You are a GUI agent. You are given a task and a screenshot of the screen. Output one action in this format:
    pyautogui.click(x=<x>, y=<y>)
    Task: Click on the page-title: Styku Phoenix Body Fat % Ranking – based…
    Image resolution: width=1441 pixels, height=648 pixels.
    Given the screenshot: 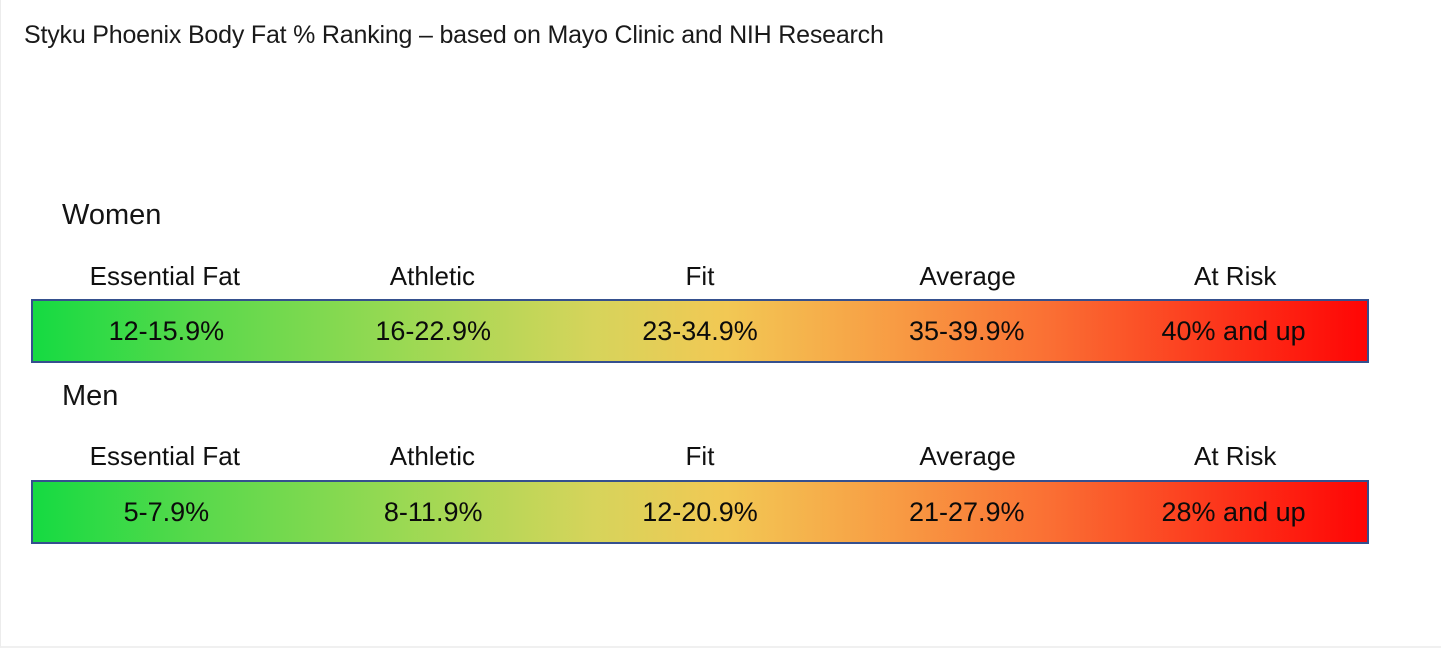 What is the action you would take?
    pyautogui.click(x=454, y=35)
    